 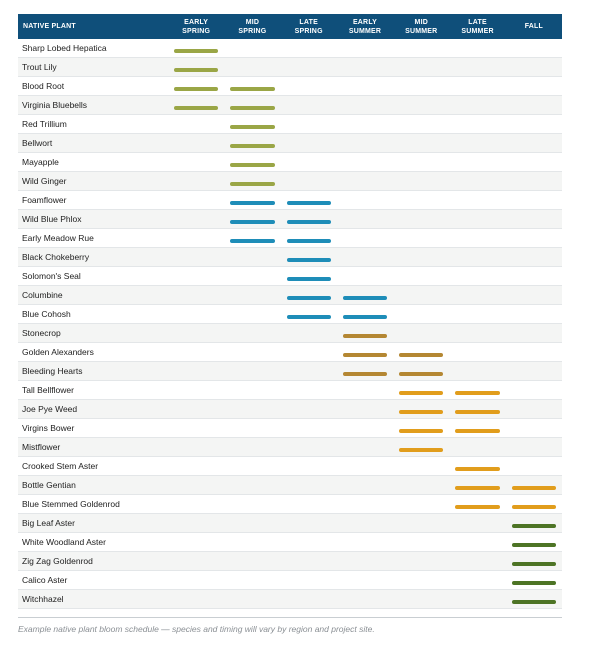 I want to click on plant-name: Mayapple, so click(x=93, y=162).